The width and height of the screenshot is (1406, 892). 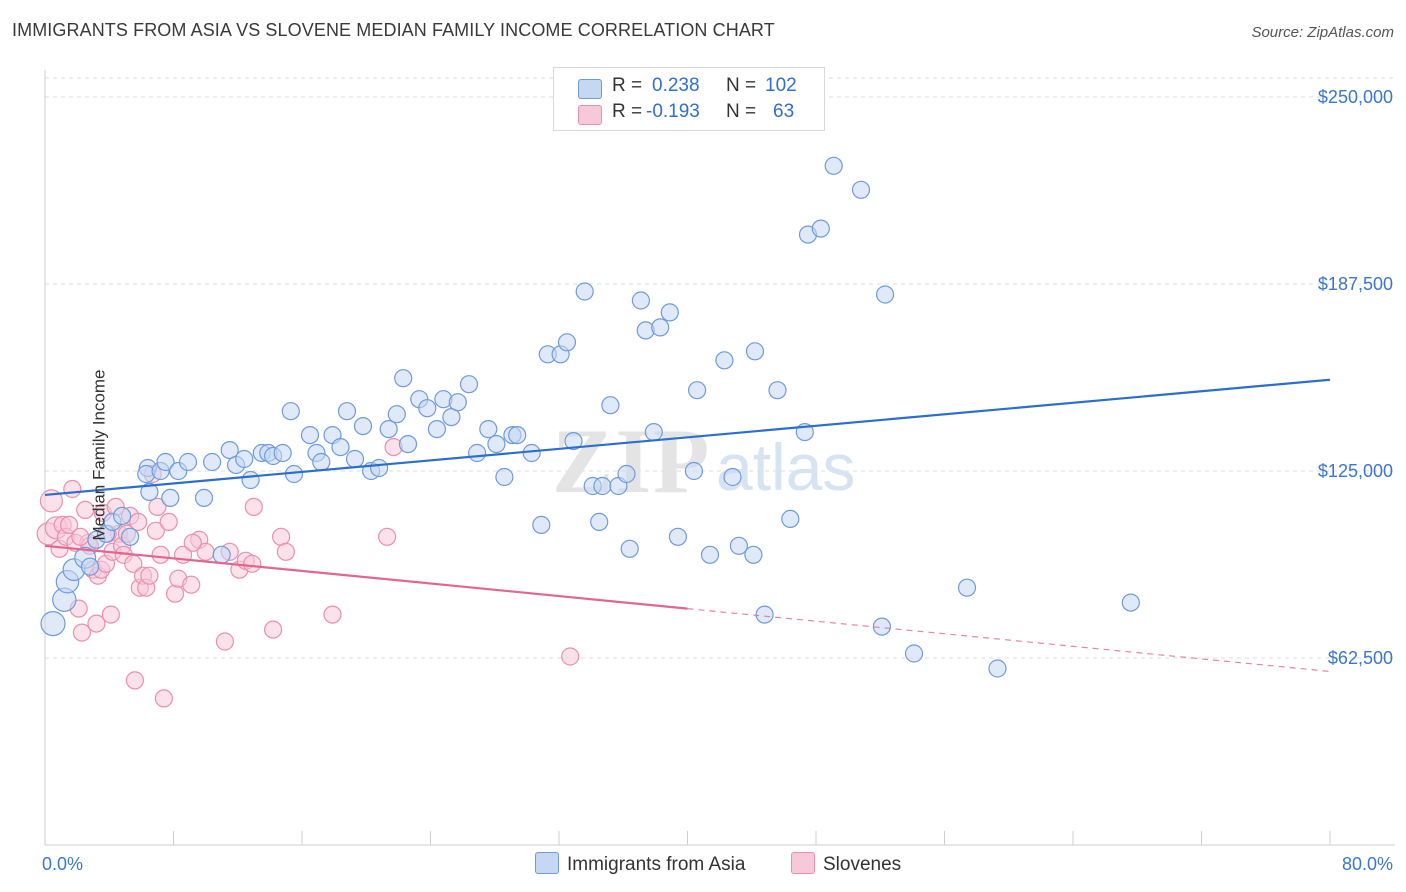 I want to click on legend-r-value: -0.193, so click(x=673, y=111).